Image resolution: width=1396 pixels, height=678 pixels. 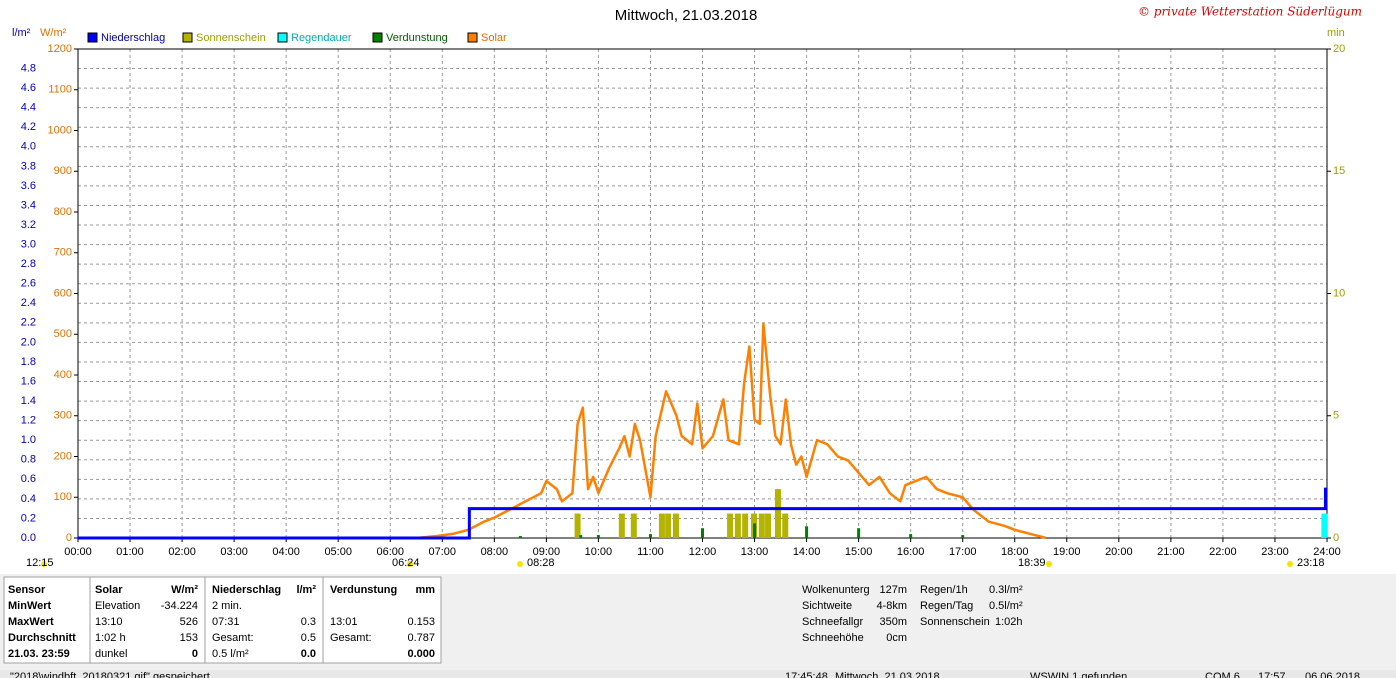 I want to click on y2-tick-label: 4.8, so click(x=28, y=68).